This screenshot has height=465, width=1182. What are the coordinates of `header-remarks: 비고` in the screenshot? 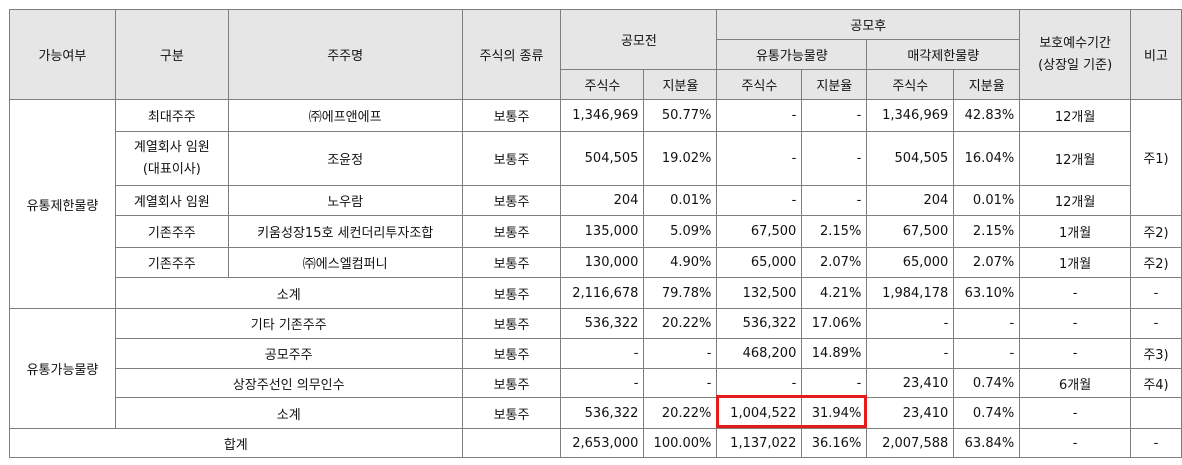 It's located at (1155, 54).